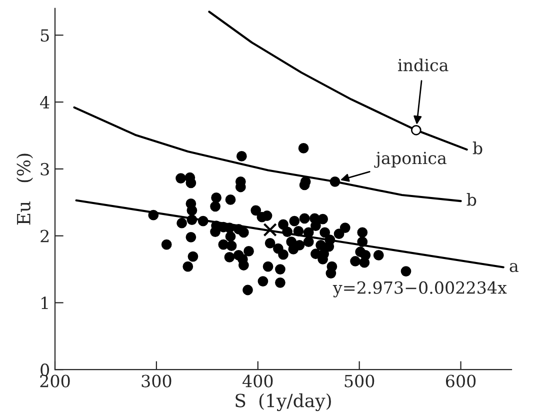 The height and width of the screenshot is (420, 550). I want to click on y-axis-title: Eu (%), so click(25, 189).